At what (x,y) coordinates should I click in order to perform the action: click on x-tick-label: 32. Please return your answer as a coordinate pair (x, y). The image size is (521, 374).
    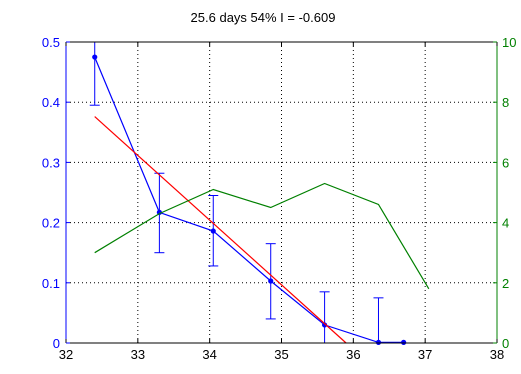
    Looking at the image, I should click on (66, 354).